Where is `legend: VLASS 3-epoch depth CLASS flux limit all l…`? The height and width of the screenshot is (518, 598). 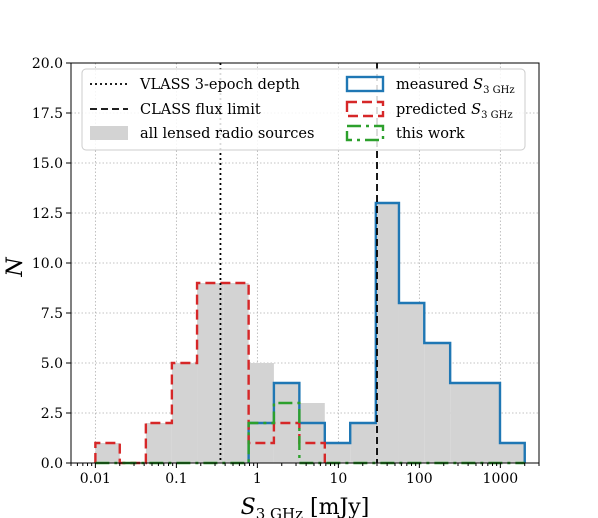
legend: VLASS 3-epoch depth CLASS flux limit all l… is located at coordinates (303, 109).